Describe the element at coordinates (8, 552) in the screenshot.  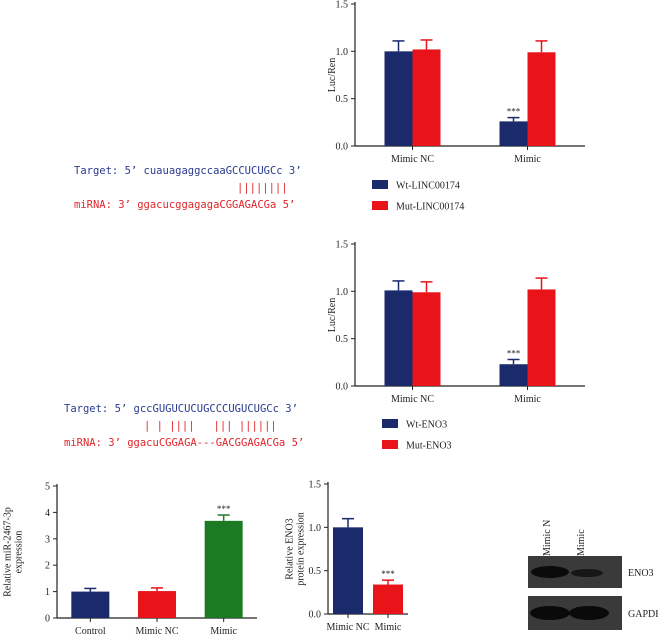
I see `y-axis-label: Relative miR-2467-3p` at that location.